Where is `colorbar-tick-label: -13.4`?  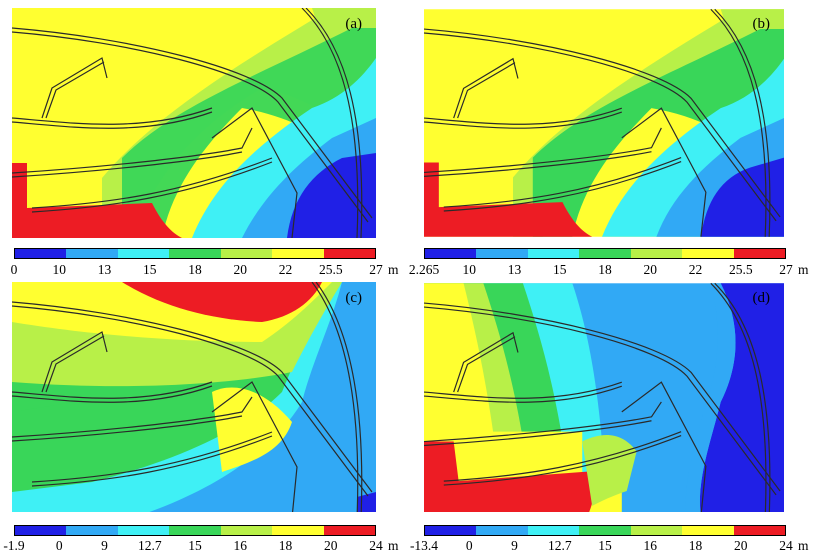
colorbar-tick-label: -13.4 is located at coordinates (424, 545).